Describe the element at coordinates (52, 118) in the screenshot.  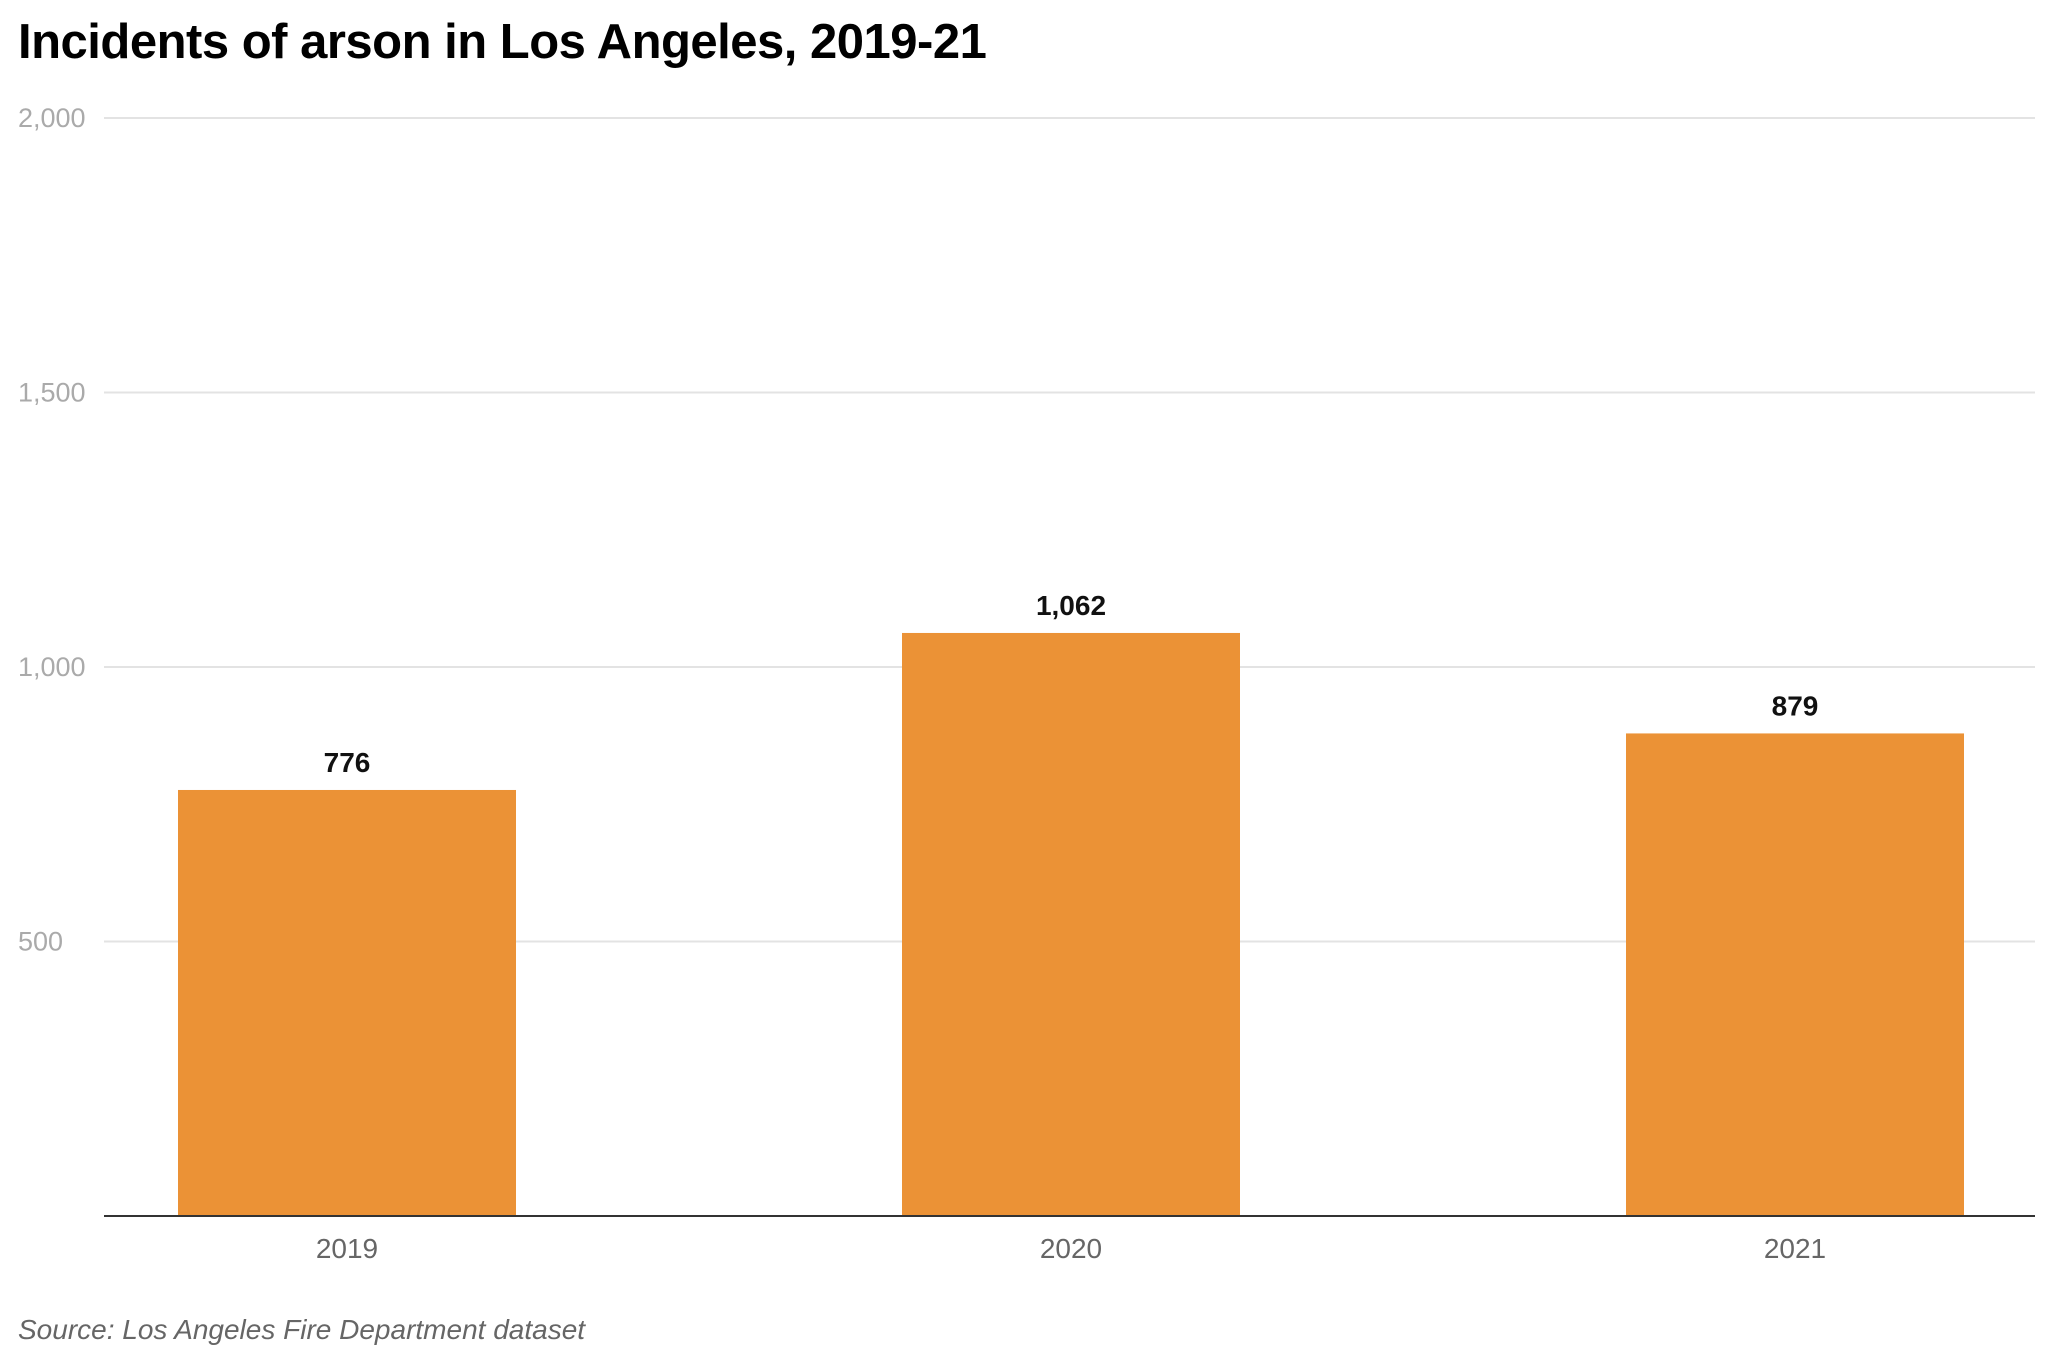
I see `y-tick-label: 2,000` at that location.